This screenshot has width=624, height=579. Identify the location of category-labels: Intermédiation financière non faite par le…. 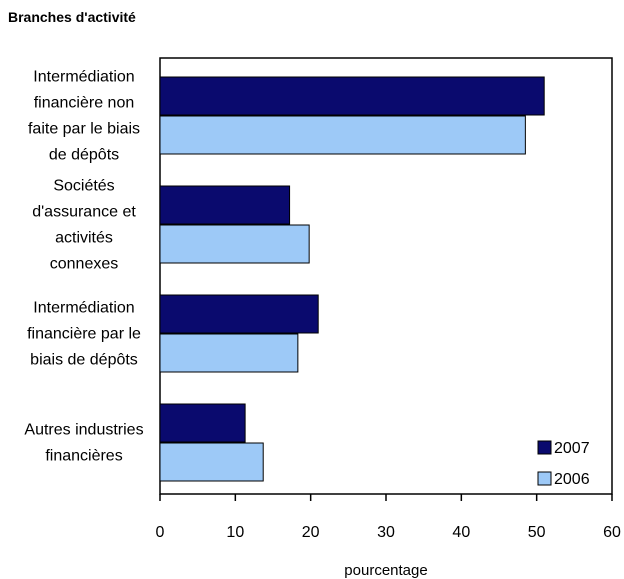
(83, 267).